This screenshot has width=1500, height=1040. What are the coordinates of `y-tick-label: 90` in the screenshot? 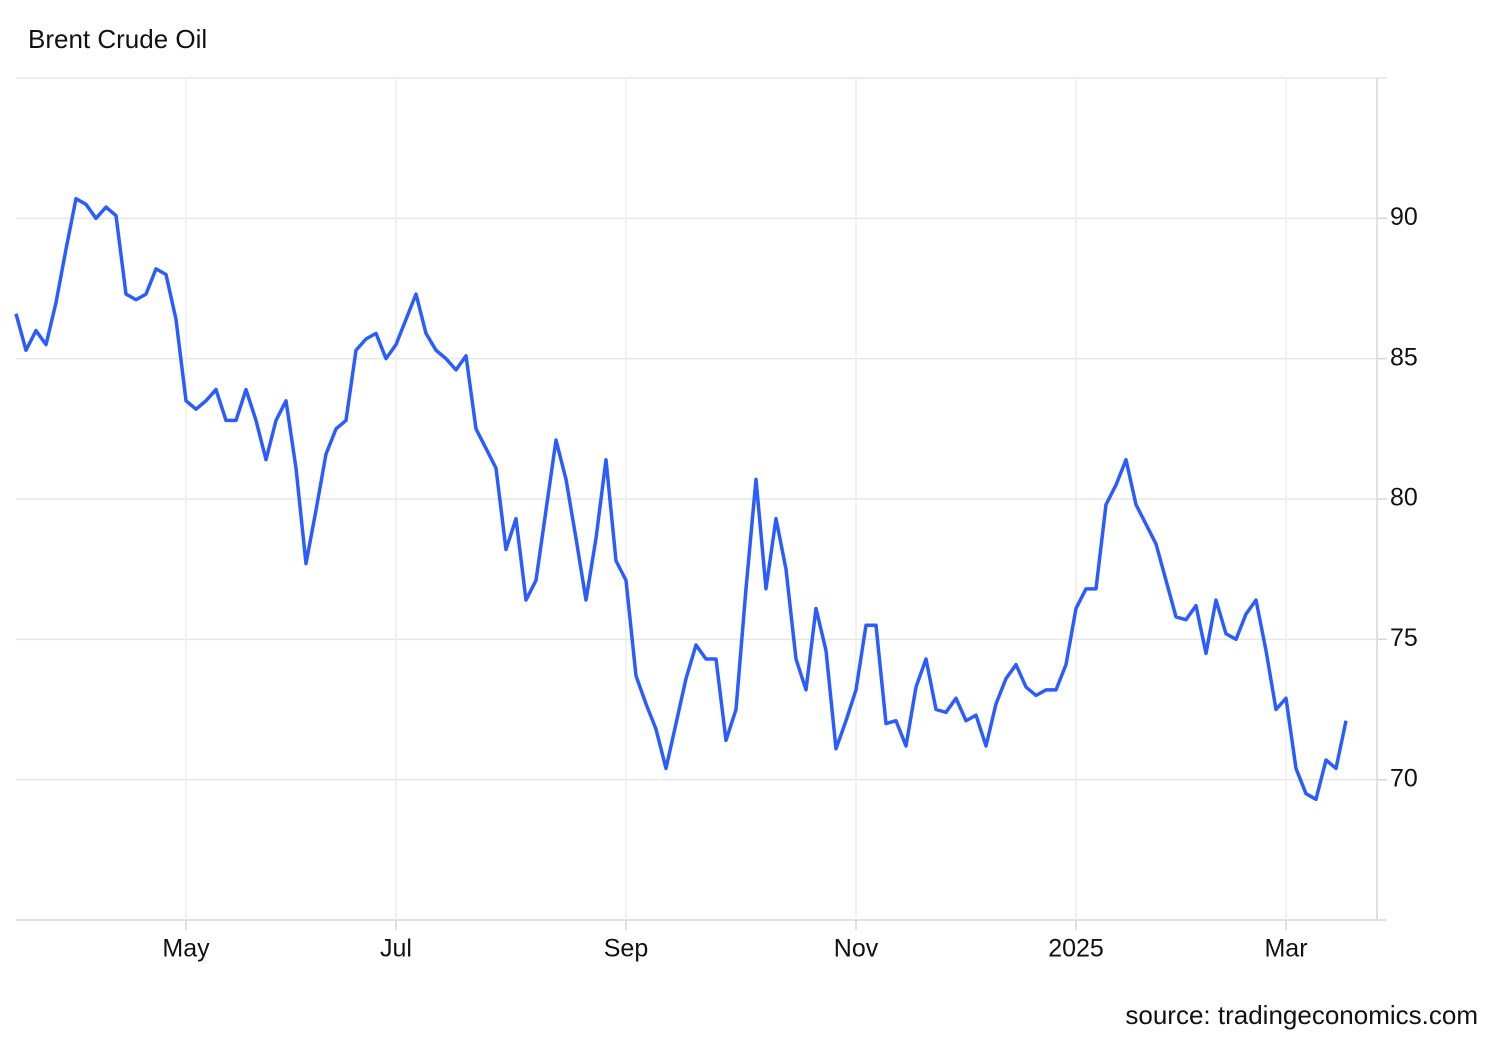 It's located at (1404, 217).